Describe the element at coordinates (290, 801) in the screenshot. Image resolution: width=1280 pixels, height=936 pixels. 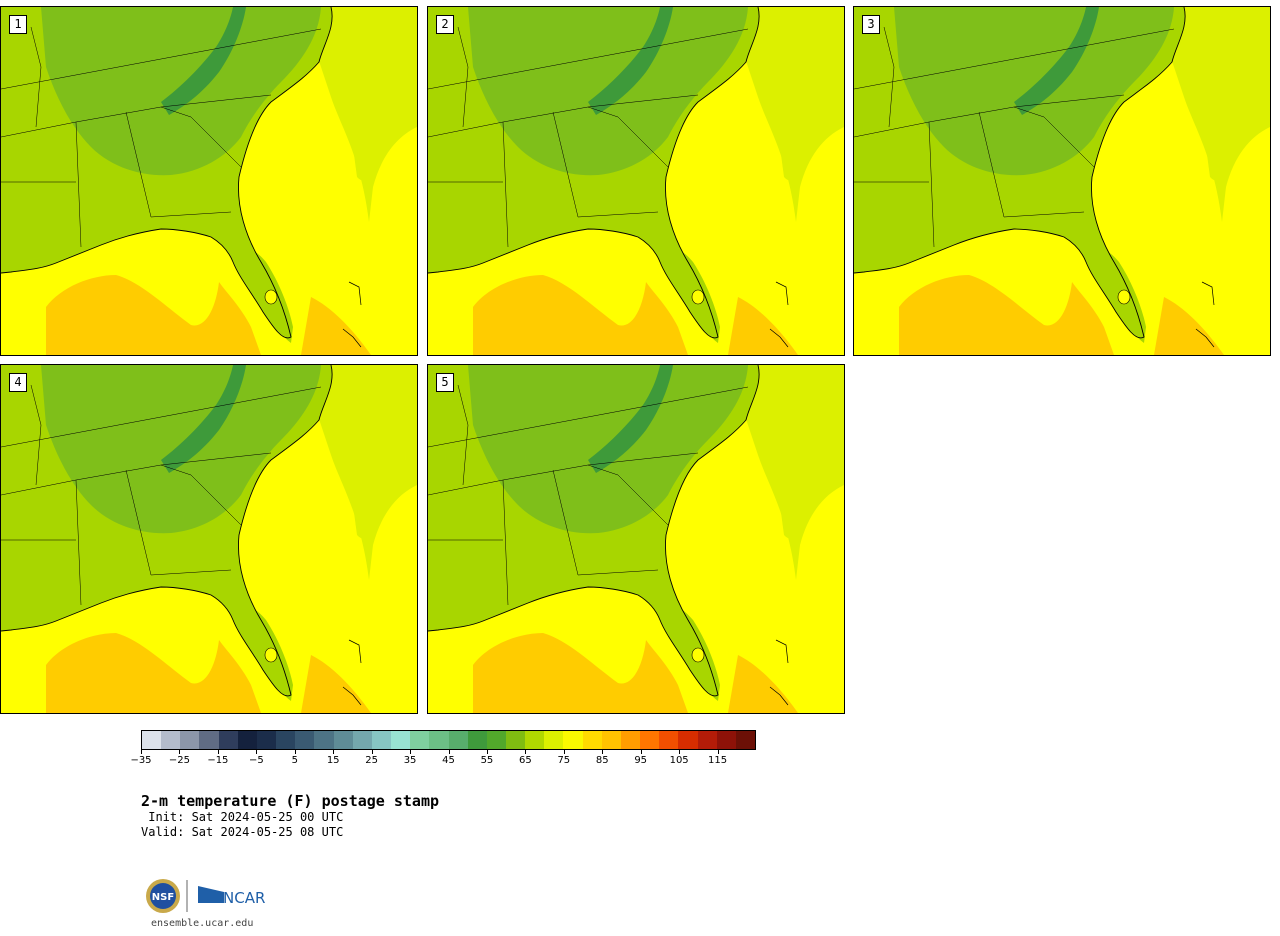
I see `figure-title: 2-m temperature (F) postage stamp` at that location.